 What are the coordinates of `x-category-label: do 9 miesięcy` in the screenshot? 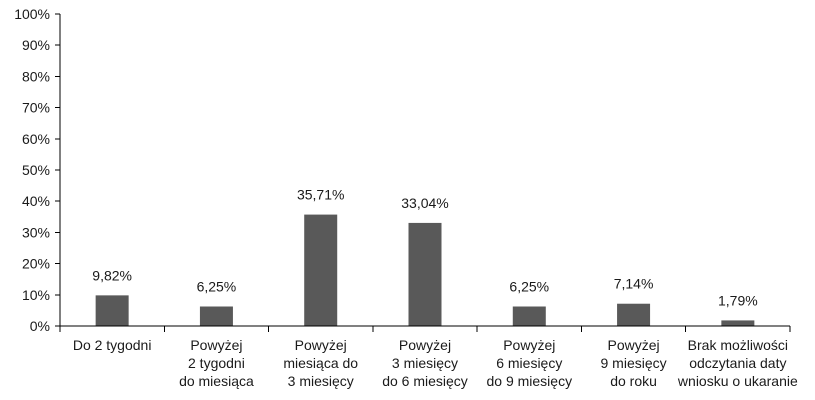 It's located at (529, 381).